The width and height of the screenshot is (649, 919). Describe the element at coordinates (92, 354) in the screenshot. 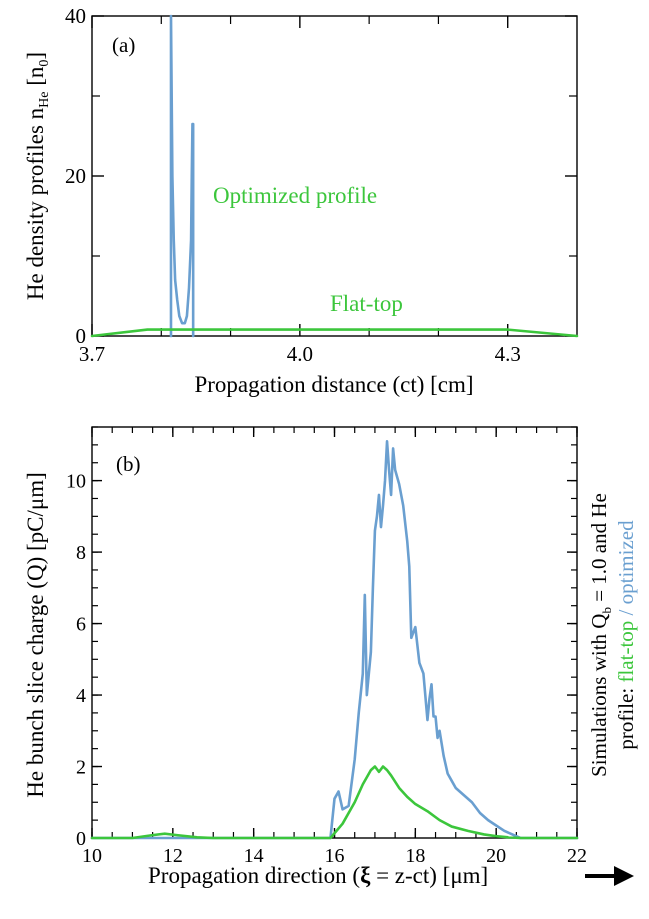

I see `x-tick-label: 3.7` at that location.